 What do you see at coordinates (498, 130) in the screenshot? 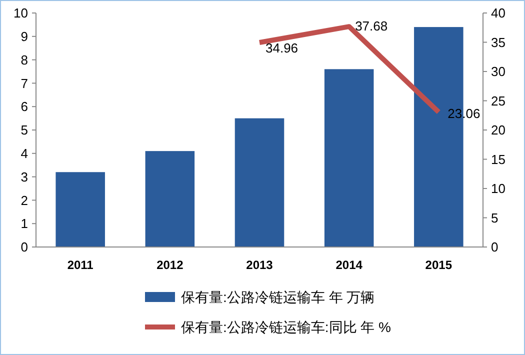
I see `y2-tick-label: 20` at bounding box center [498, 130].